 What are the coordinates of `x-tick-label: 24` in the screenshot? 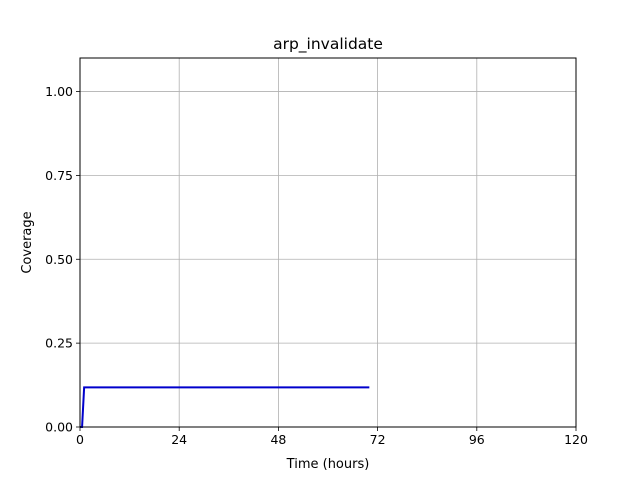 It's located at (179, 439).